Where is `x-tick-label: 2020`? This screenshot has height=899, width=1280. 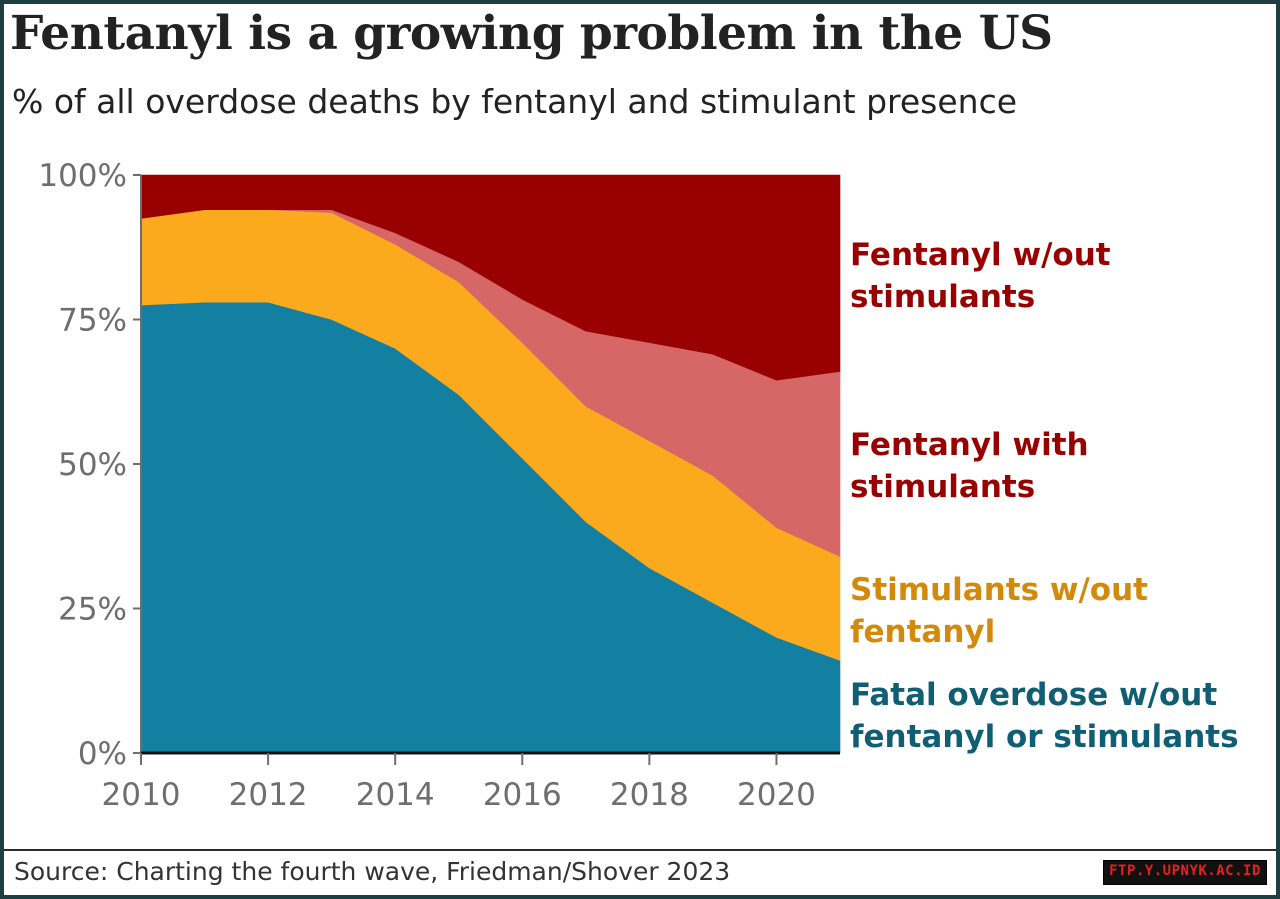 x-tick-label: 2020 is located at coordinates (776, 795).